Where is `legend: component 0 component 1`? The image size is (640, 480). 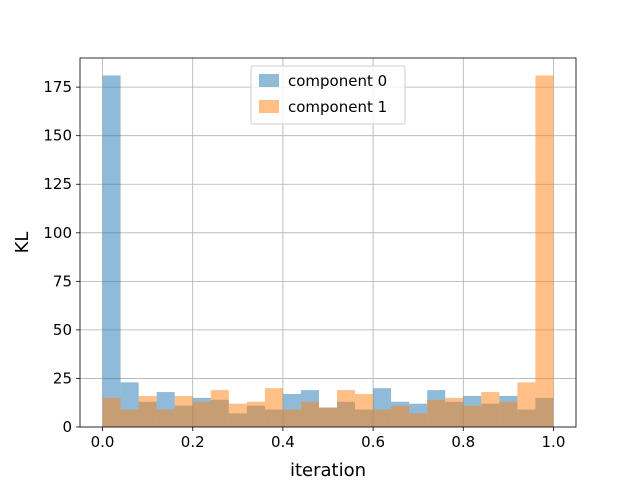
legend: component 0 component 1 is located at coordinates (328, 95).